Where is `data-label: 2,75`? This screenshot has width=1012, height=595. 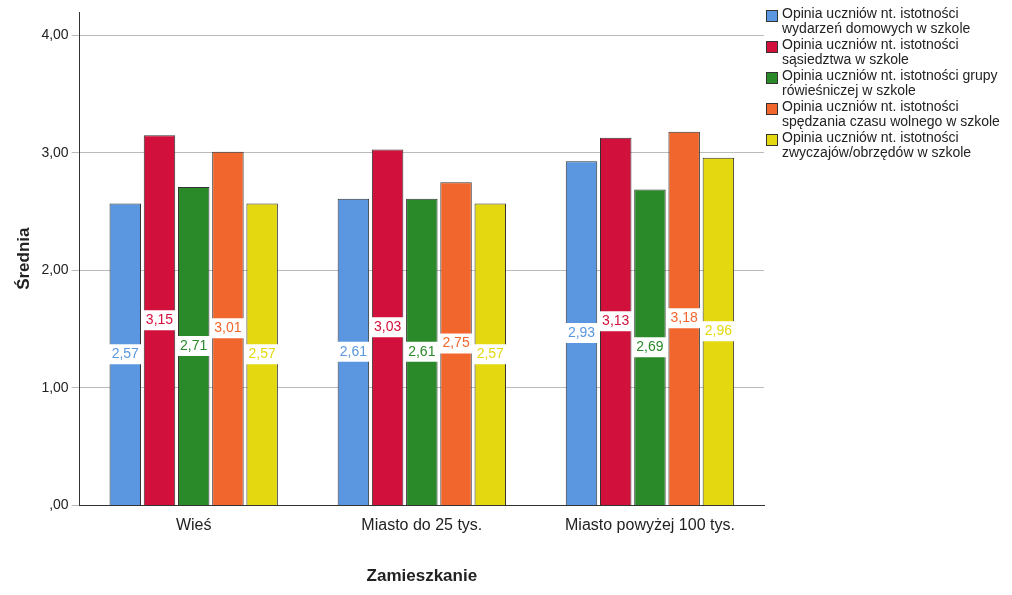
data-label: 2,75 is located at coordinates (456, 342).